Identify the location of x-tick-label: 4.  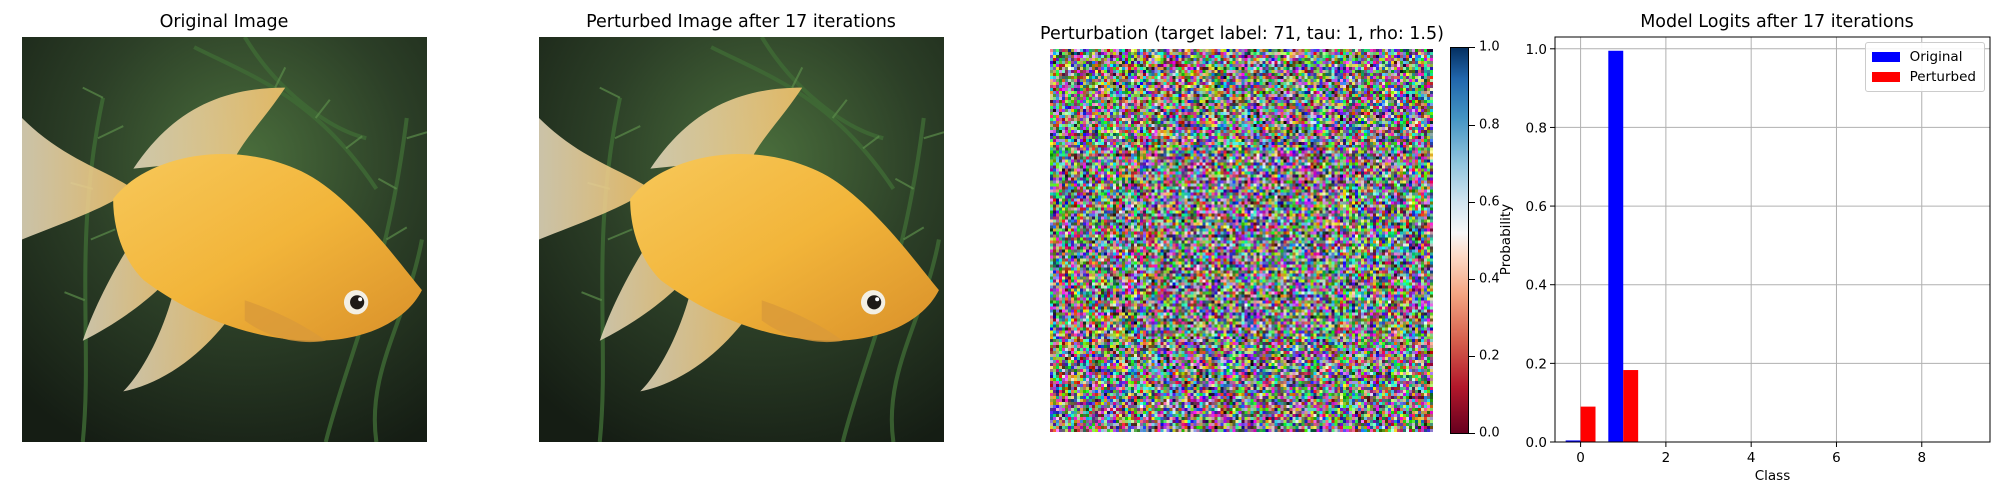
(1751, 458).